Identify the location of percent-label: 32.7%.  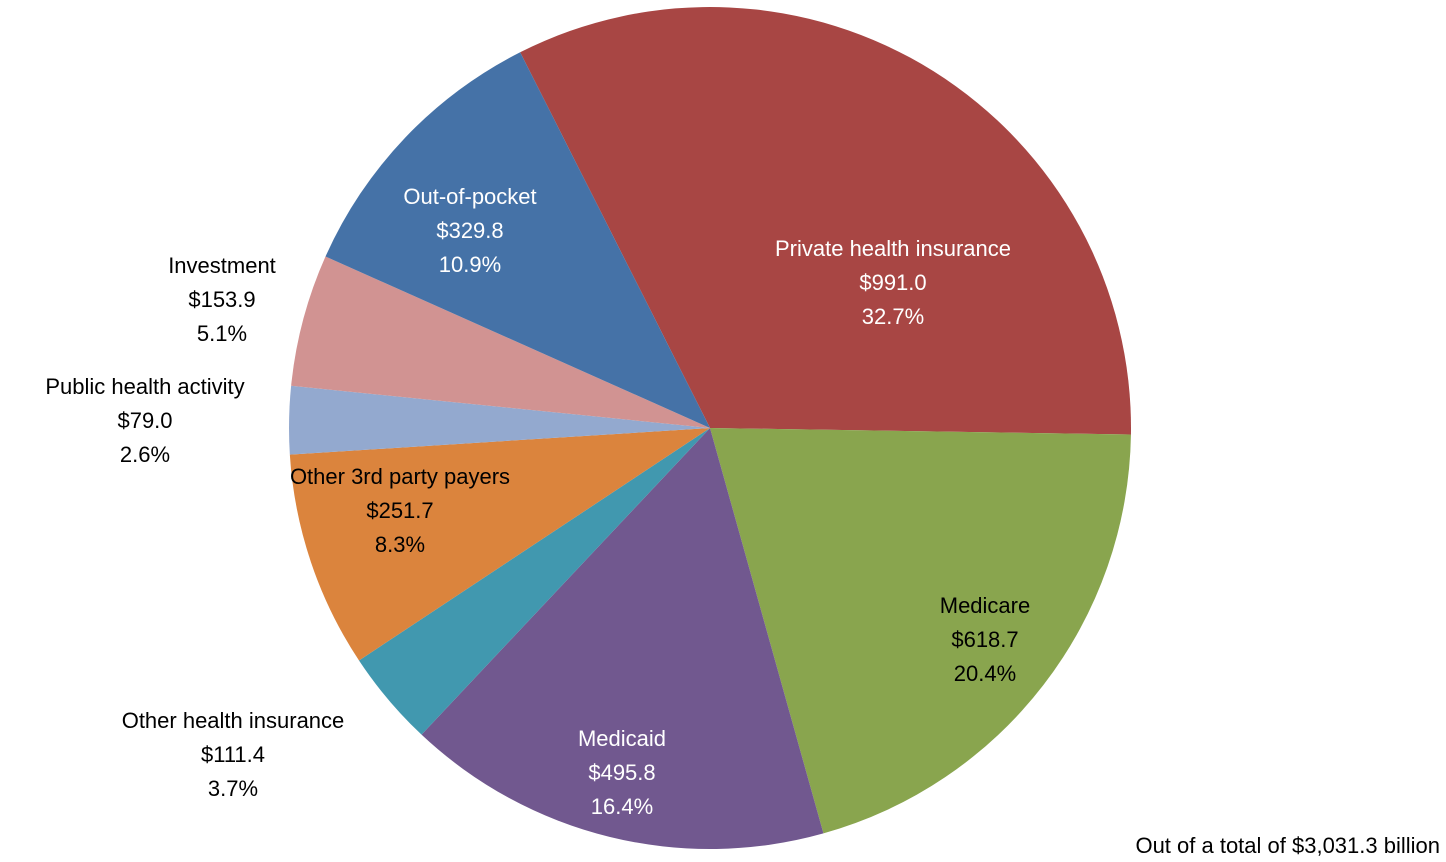
(893, 316).